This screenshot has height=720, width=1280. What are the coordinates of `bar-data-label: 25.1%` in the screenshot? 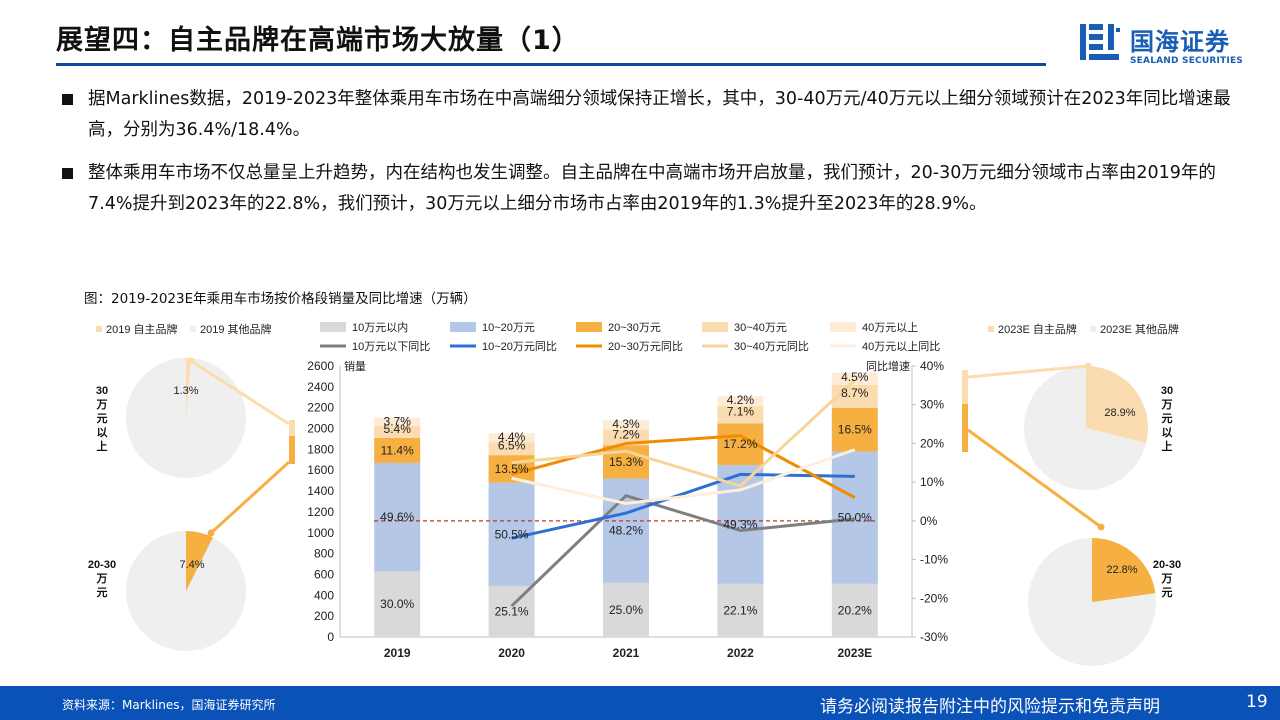 It's located at (512, 611).